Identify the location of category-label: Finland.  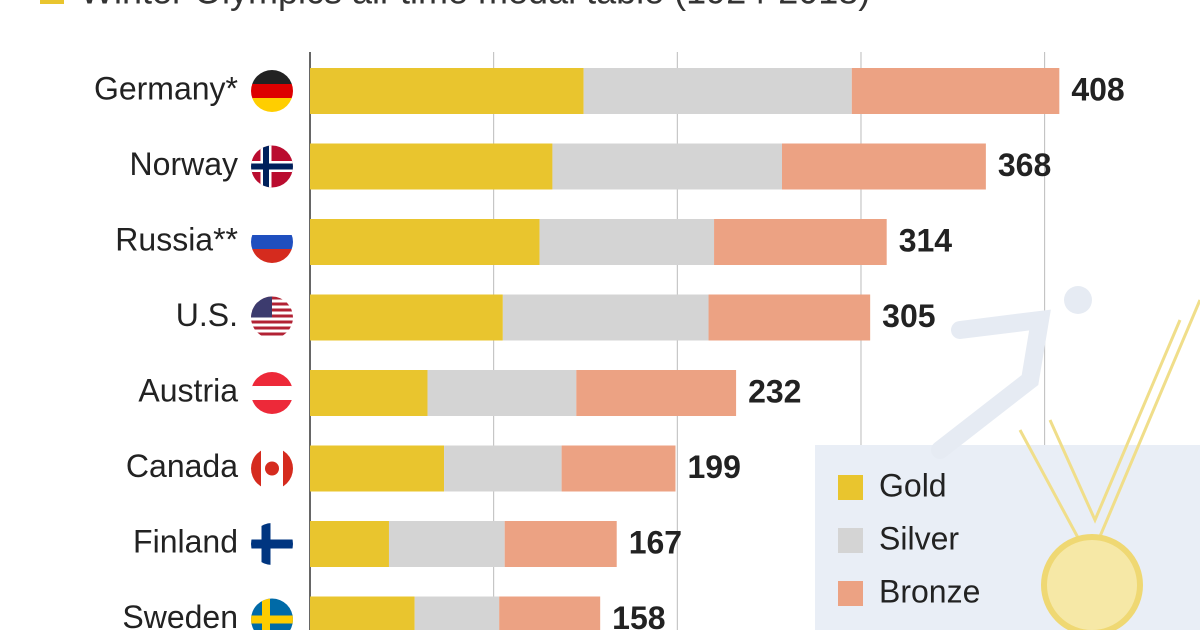
(185, 541).